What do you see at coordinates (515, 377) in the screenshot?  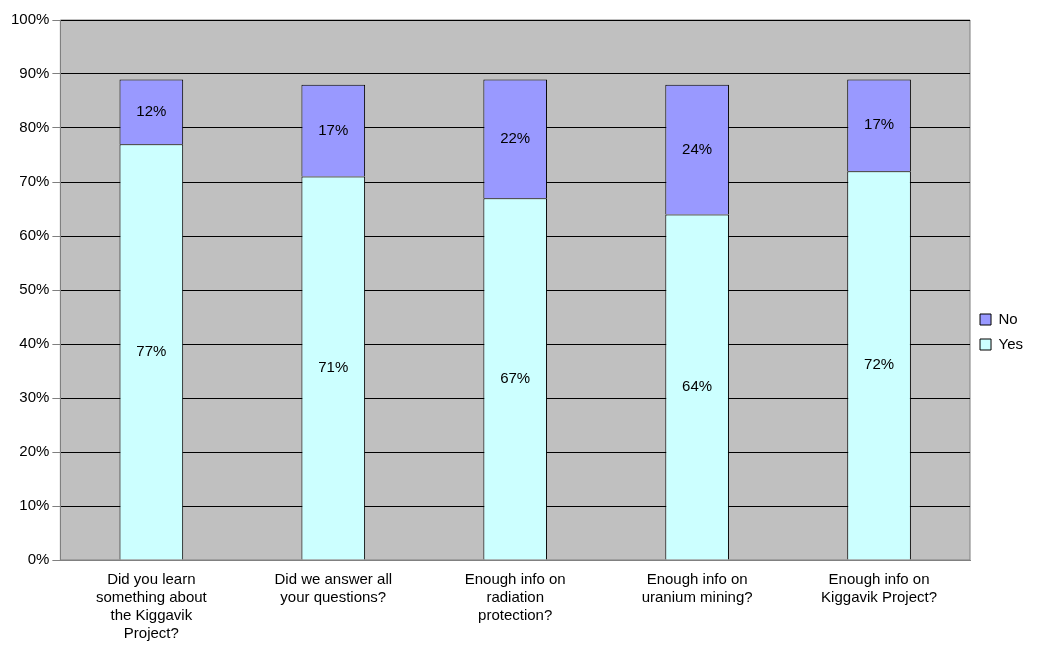 I see `data-label: 67%` at bounding box center [515, 377].